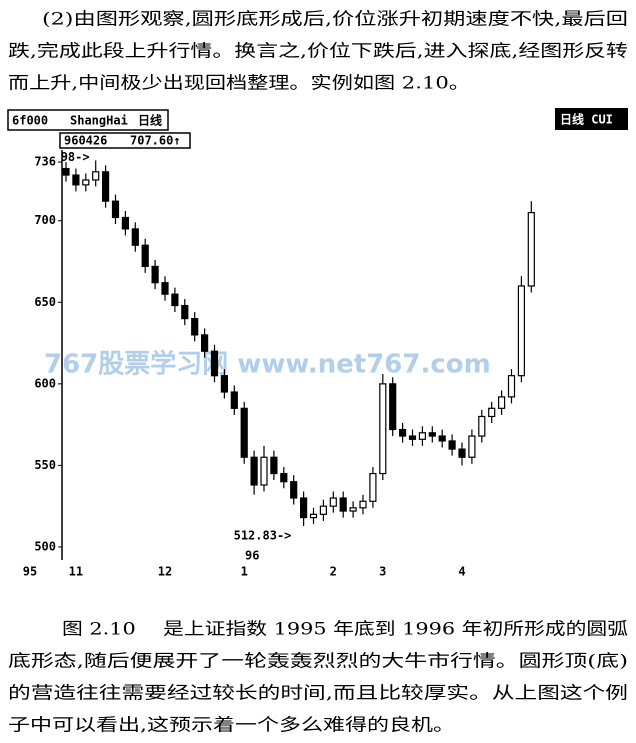  What do you see at coordinates (45, 162) in the screenshot?
I see `y-tick-label: 736` at bounding box center [45, 162].